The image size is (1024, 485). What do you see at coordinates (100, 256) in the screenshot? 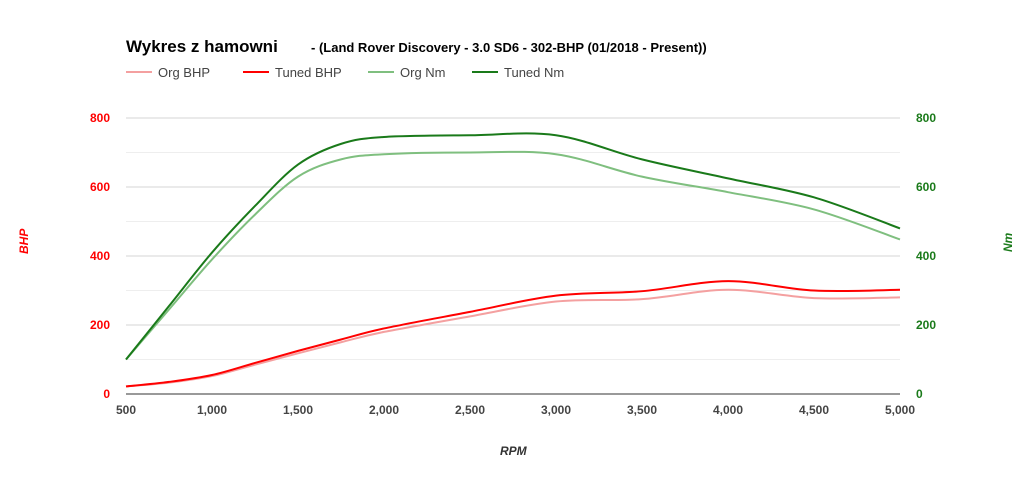
I see `y-left-tick: 400` at bounding box center [100, 256].